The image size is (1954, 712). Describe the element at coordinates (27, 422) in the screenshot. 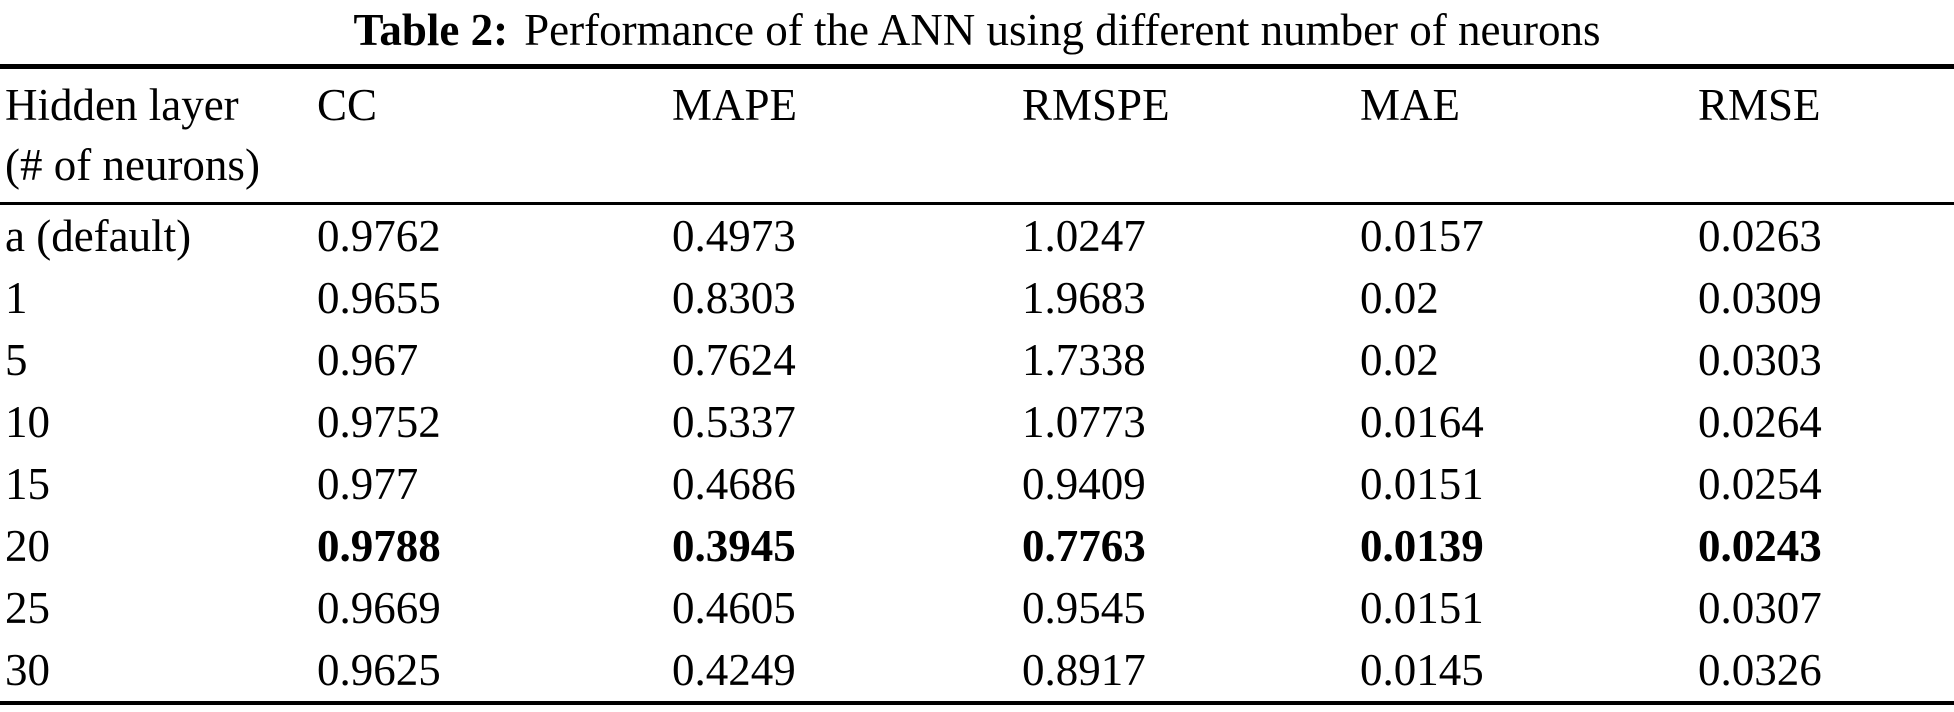

I see `row-label: 10` at that location.